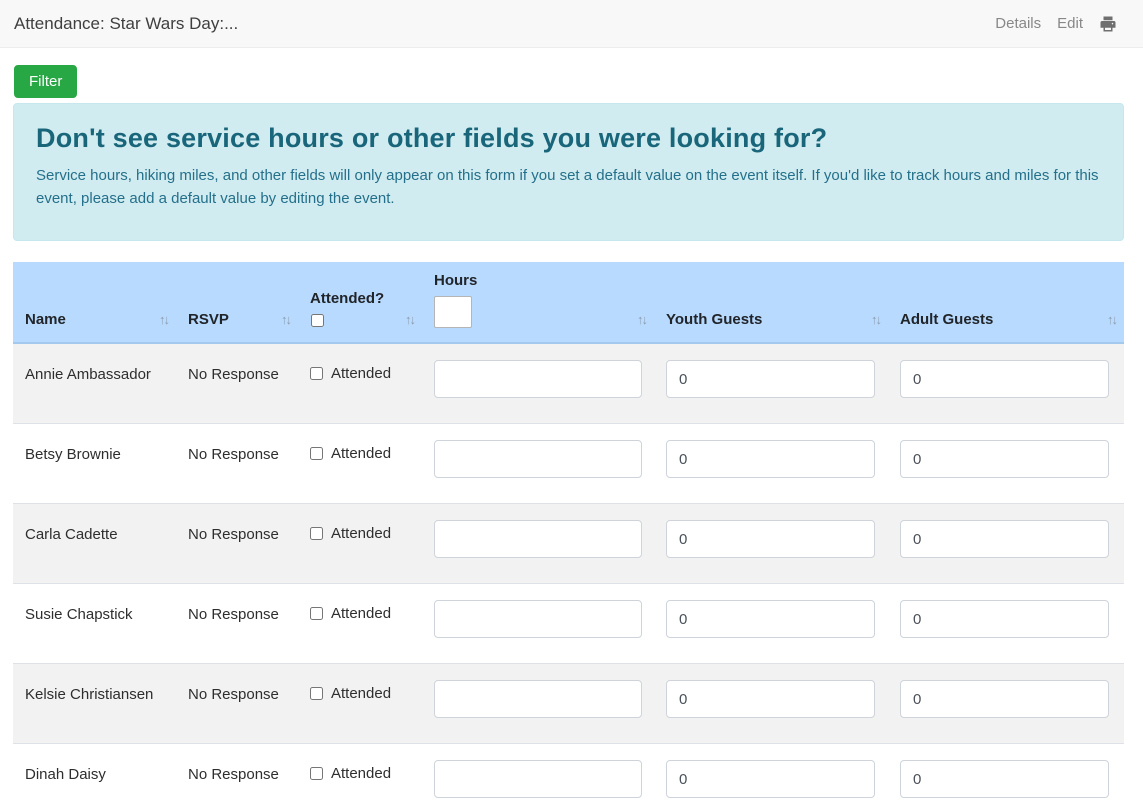  I want to click on table-row: Kelsie Christiansen No Response Attended, so click(568, 703).